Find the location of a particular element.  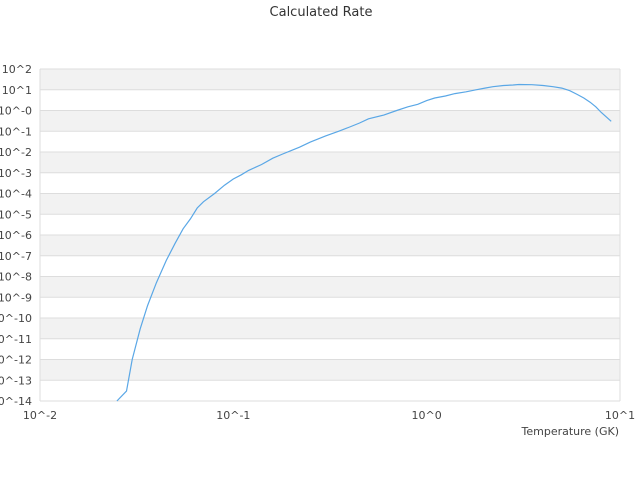

y-tick-label: 10^2 is located at coordinates (17, 69).